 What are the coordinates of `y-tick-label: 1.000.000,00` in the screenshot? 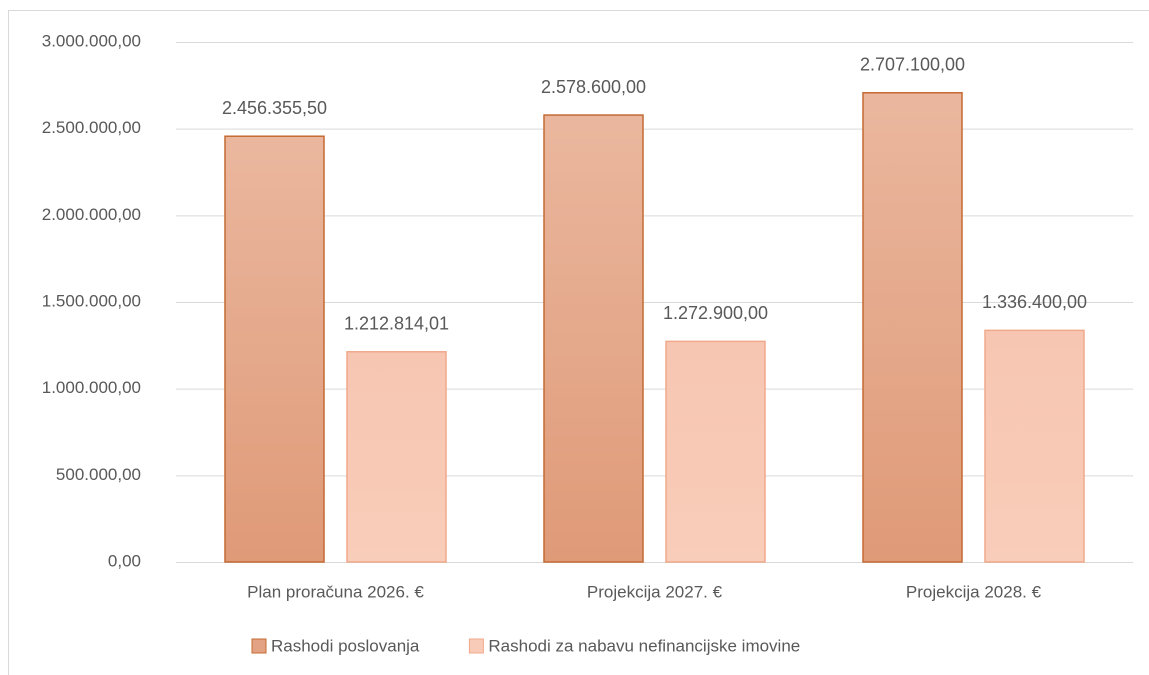 It's located at (91, 387).